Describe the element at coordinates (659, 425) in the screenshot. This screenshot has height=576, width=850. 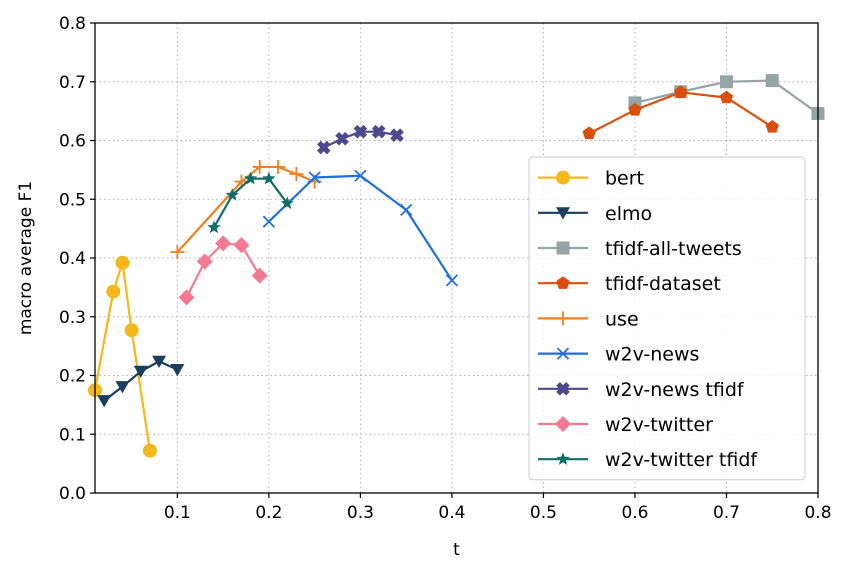
I see `legend-label: w2v-twitter` at that location.